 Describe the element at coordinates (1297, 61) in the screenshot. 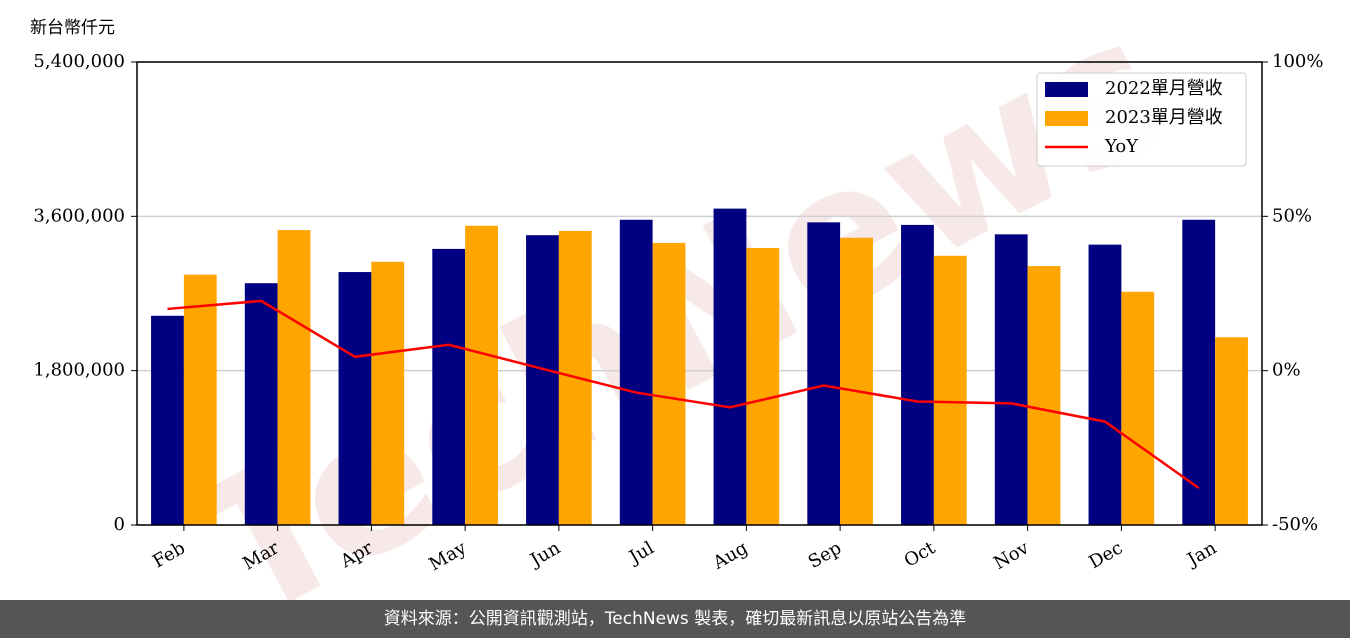

I see `y2-tick-label: 100%` at that location.